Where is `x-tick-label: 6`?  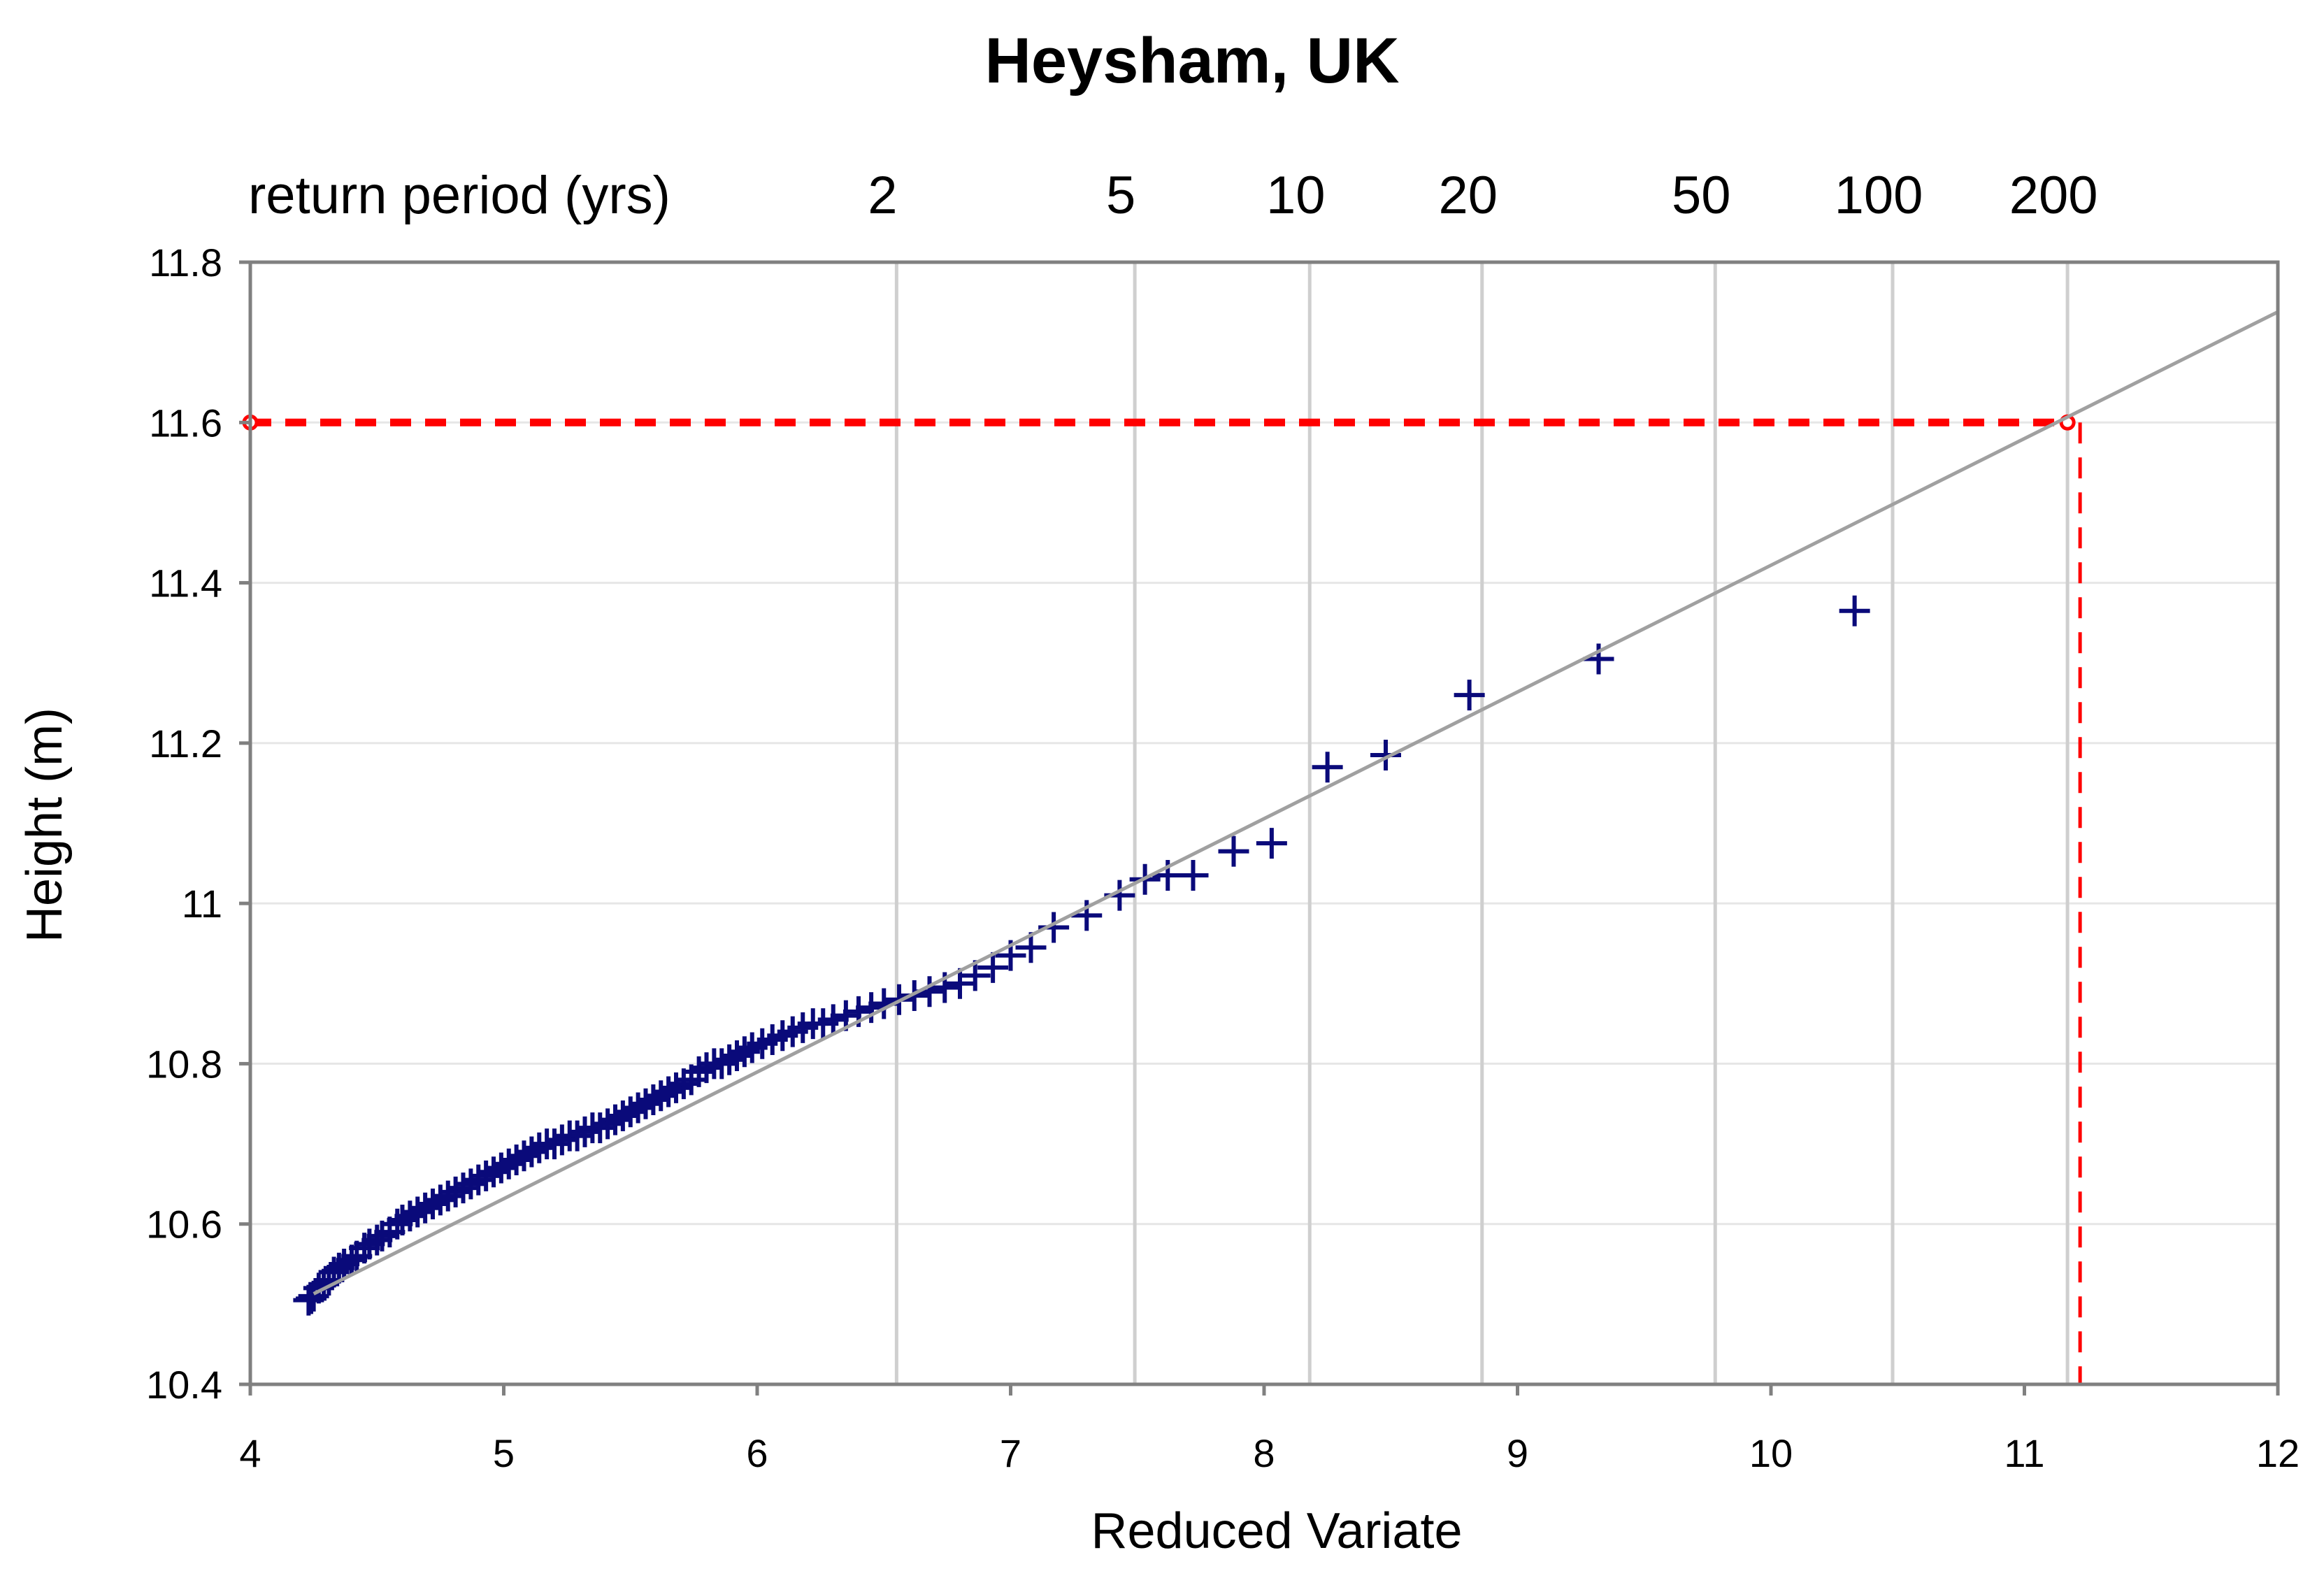
x-tick-label: 6 is located at coordinates (757, 1453).